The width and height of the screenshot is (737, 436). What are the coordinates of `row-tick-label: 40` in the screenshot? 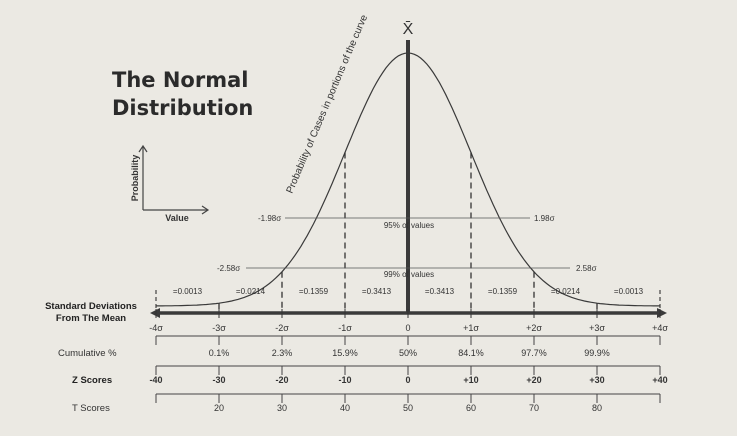 It's located at (345, 408).